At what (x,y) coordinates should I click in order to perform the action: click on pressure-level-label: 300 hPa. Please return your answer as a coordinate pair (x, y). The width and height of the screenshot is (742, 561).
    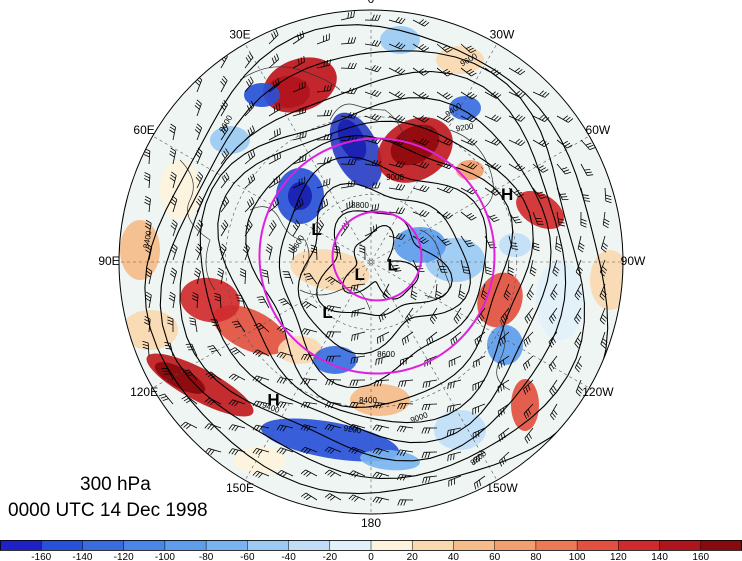
    Looking at the image, I should click on (115, 484).